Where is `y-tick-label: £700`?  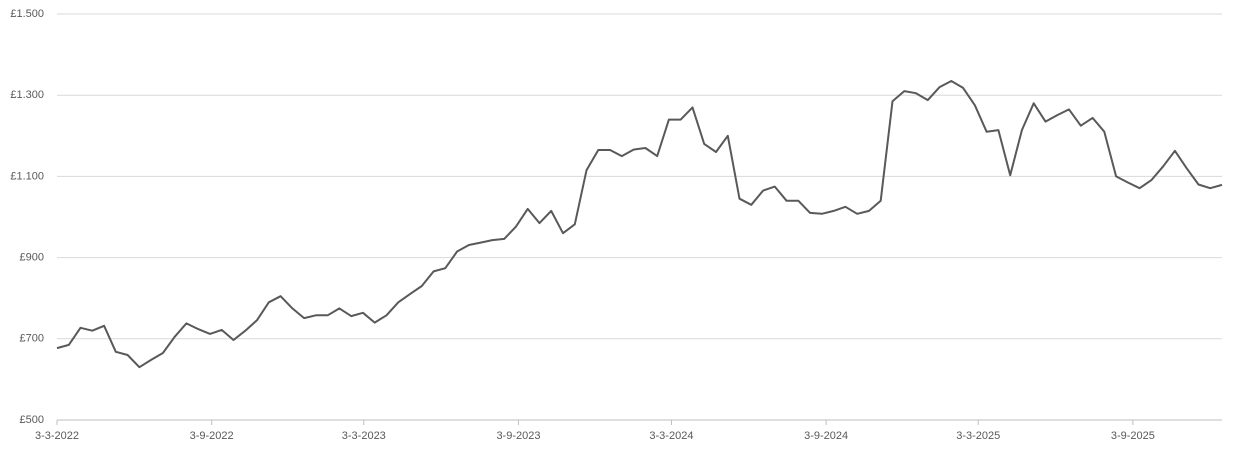
y-tick-label: £700 is located at coordinates (32, 339).